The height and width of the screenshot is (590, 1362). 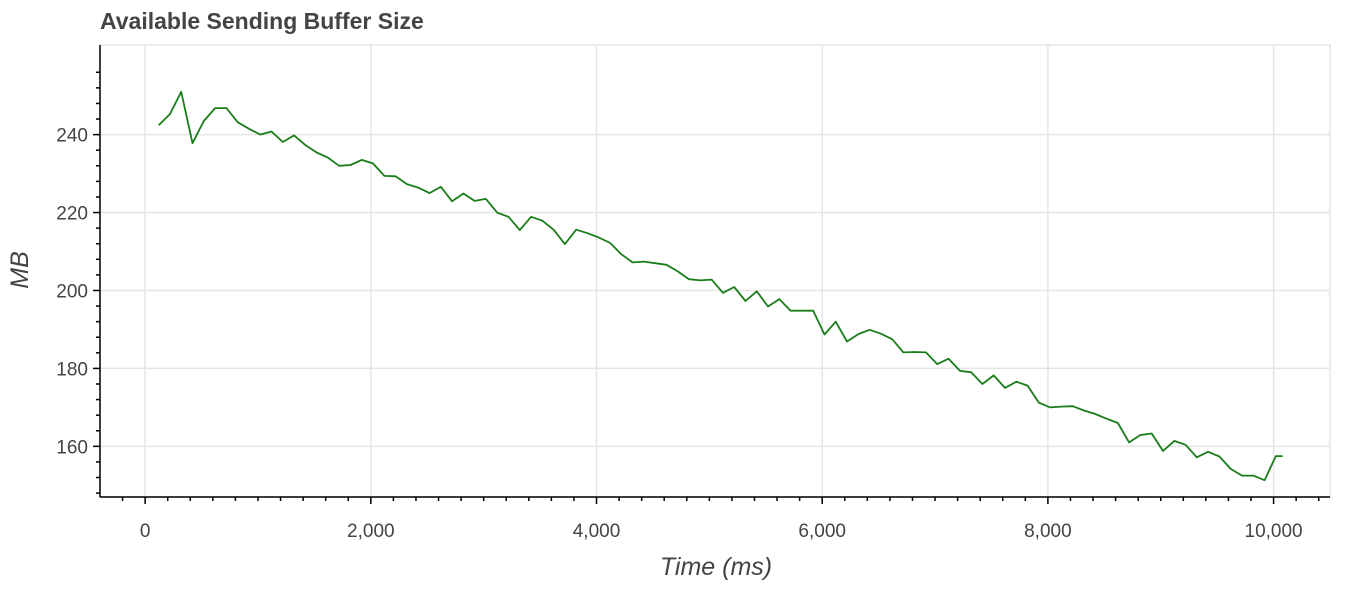 What do you see at coordinates (72, 291) in the screenshot?
I see `y-tick-label: 200` at bounding box center [72, 291].